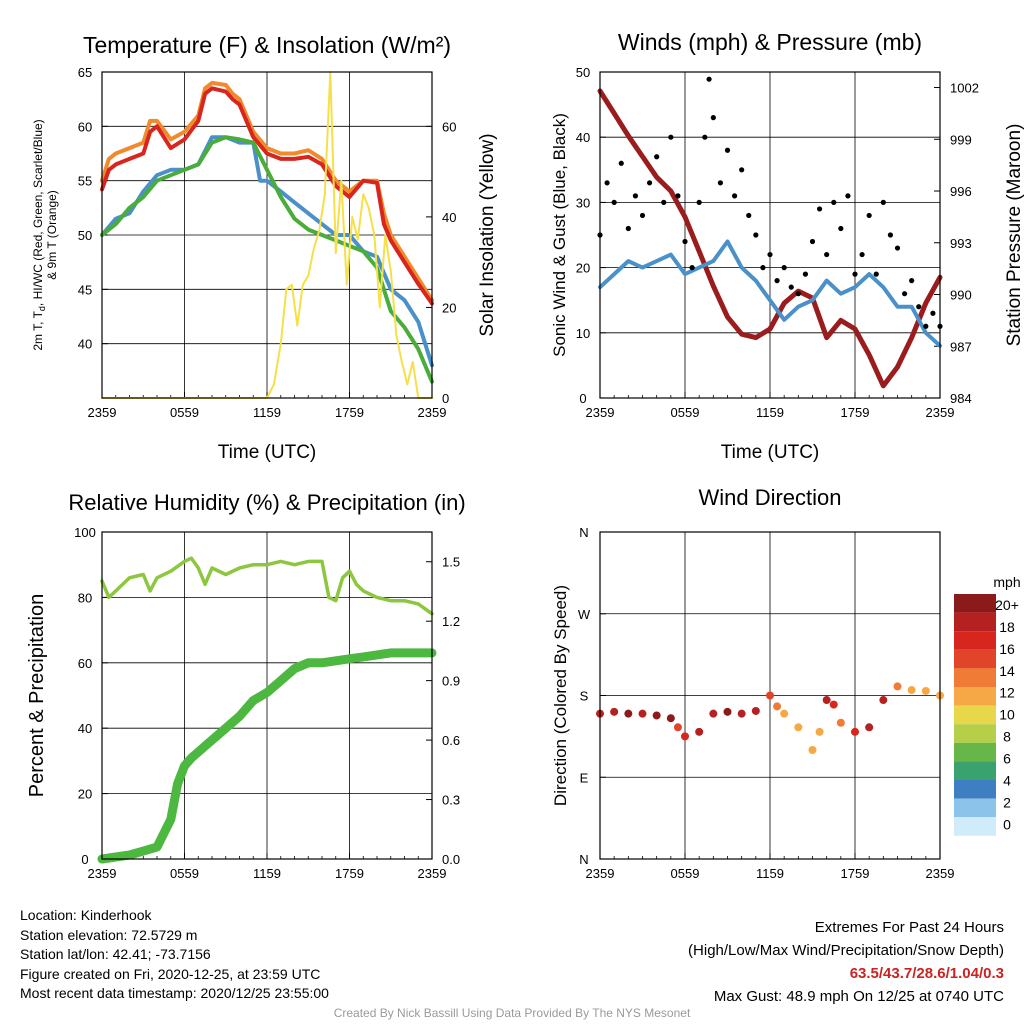  What do you see at coordinates (1007, 671) in the screenshot?
I see `colorbar-label: 14` at bounding box center [1007, 671].